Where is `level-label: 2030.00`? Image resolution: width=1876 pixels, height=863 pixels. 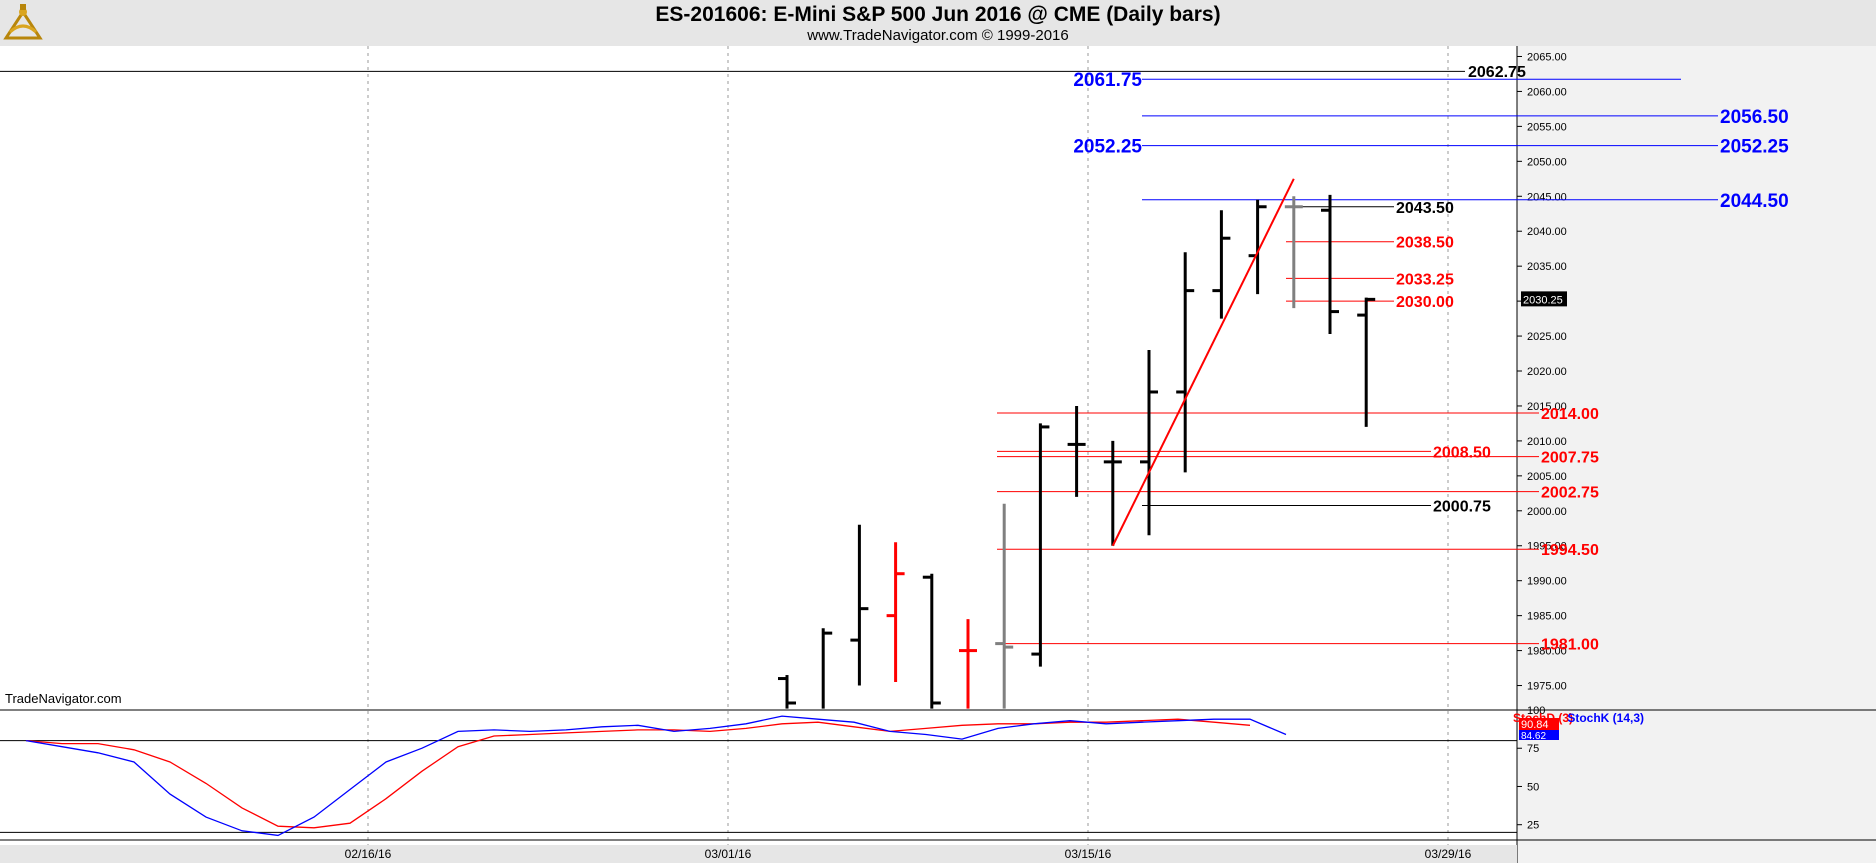
level-label: 2030.00 is located at coordinates (1425, 302).